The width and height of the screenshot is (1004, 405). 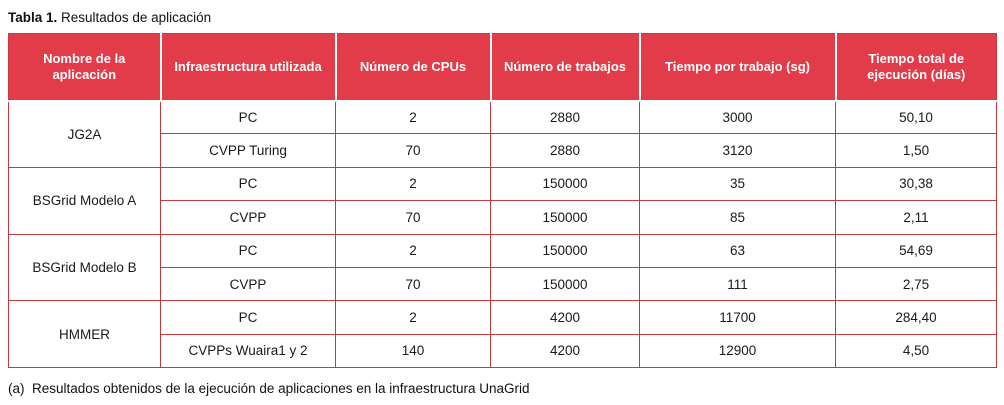 I want to click on data-cell: 2,75, so click(x=916, y=284).